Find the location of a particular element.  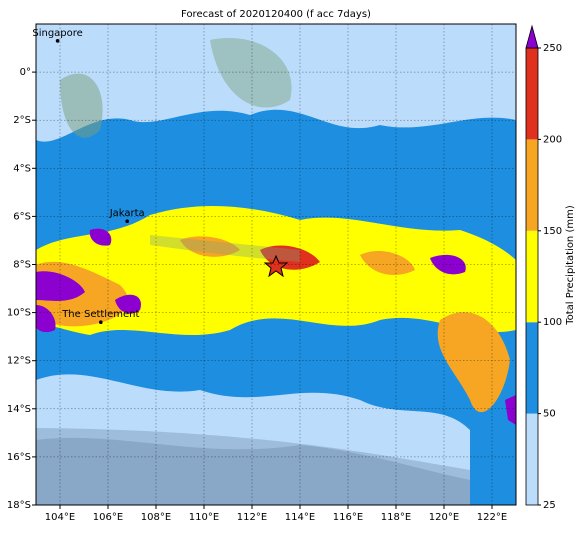

colorbar-tick-label: 100 is located at coordinates (552, 322).